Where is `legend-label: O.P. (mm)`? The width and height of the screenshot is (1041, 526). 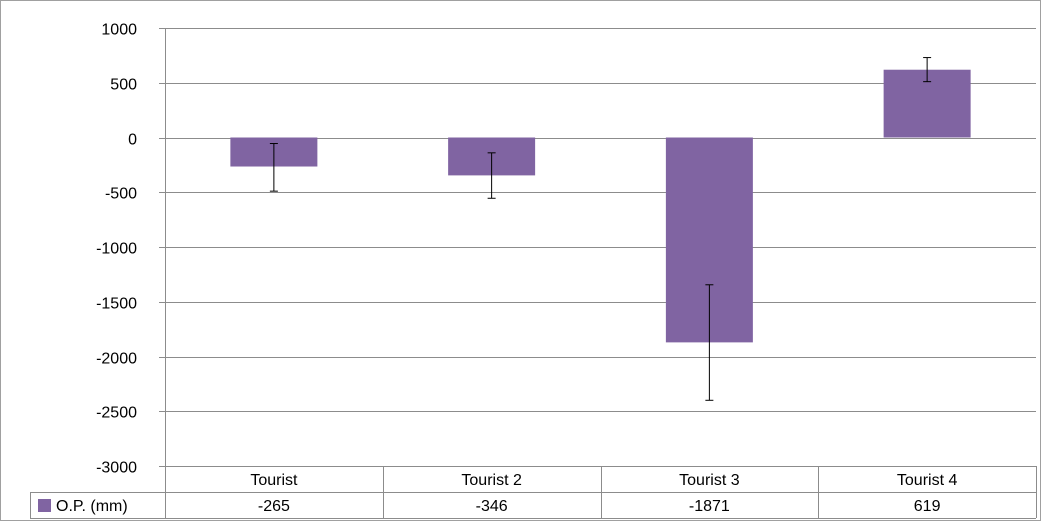
legend-label: O.P. (mm) is located at coordinates (92, 506).